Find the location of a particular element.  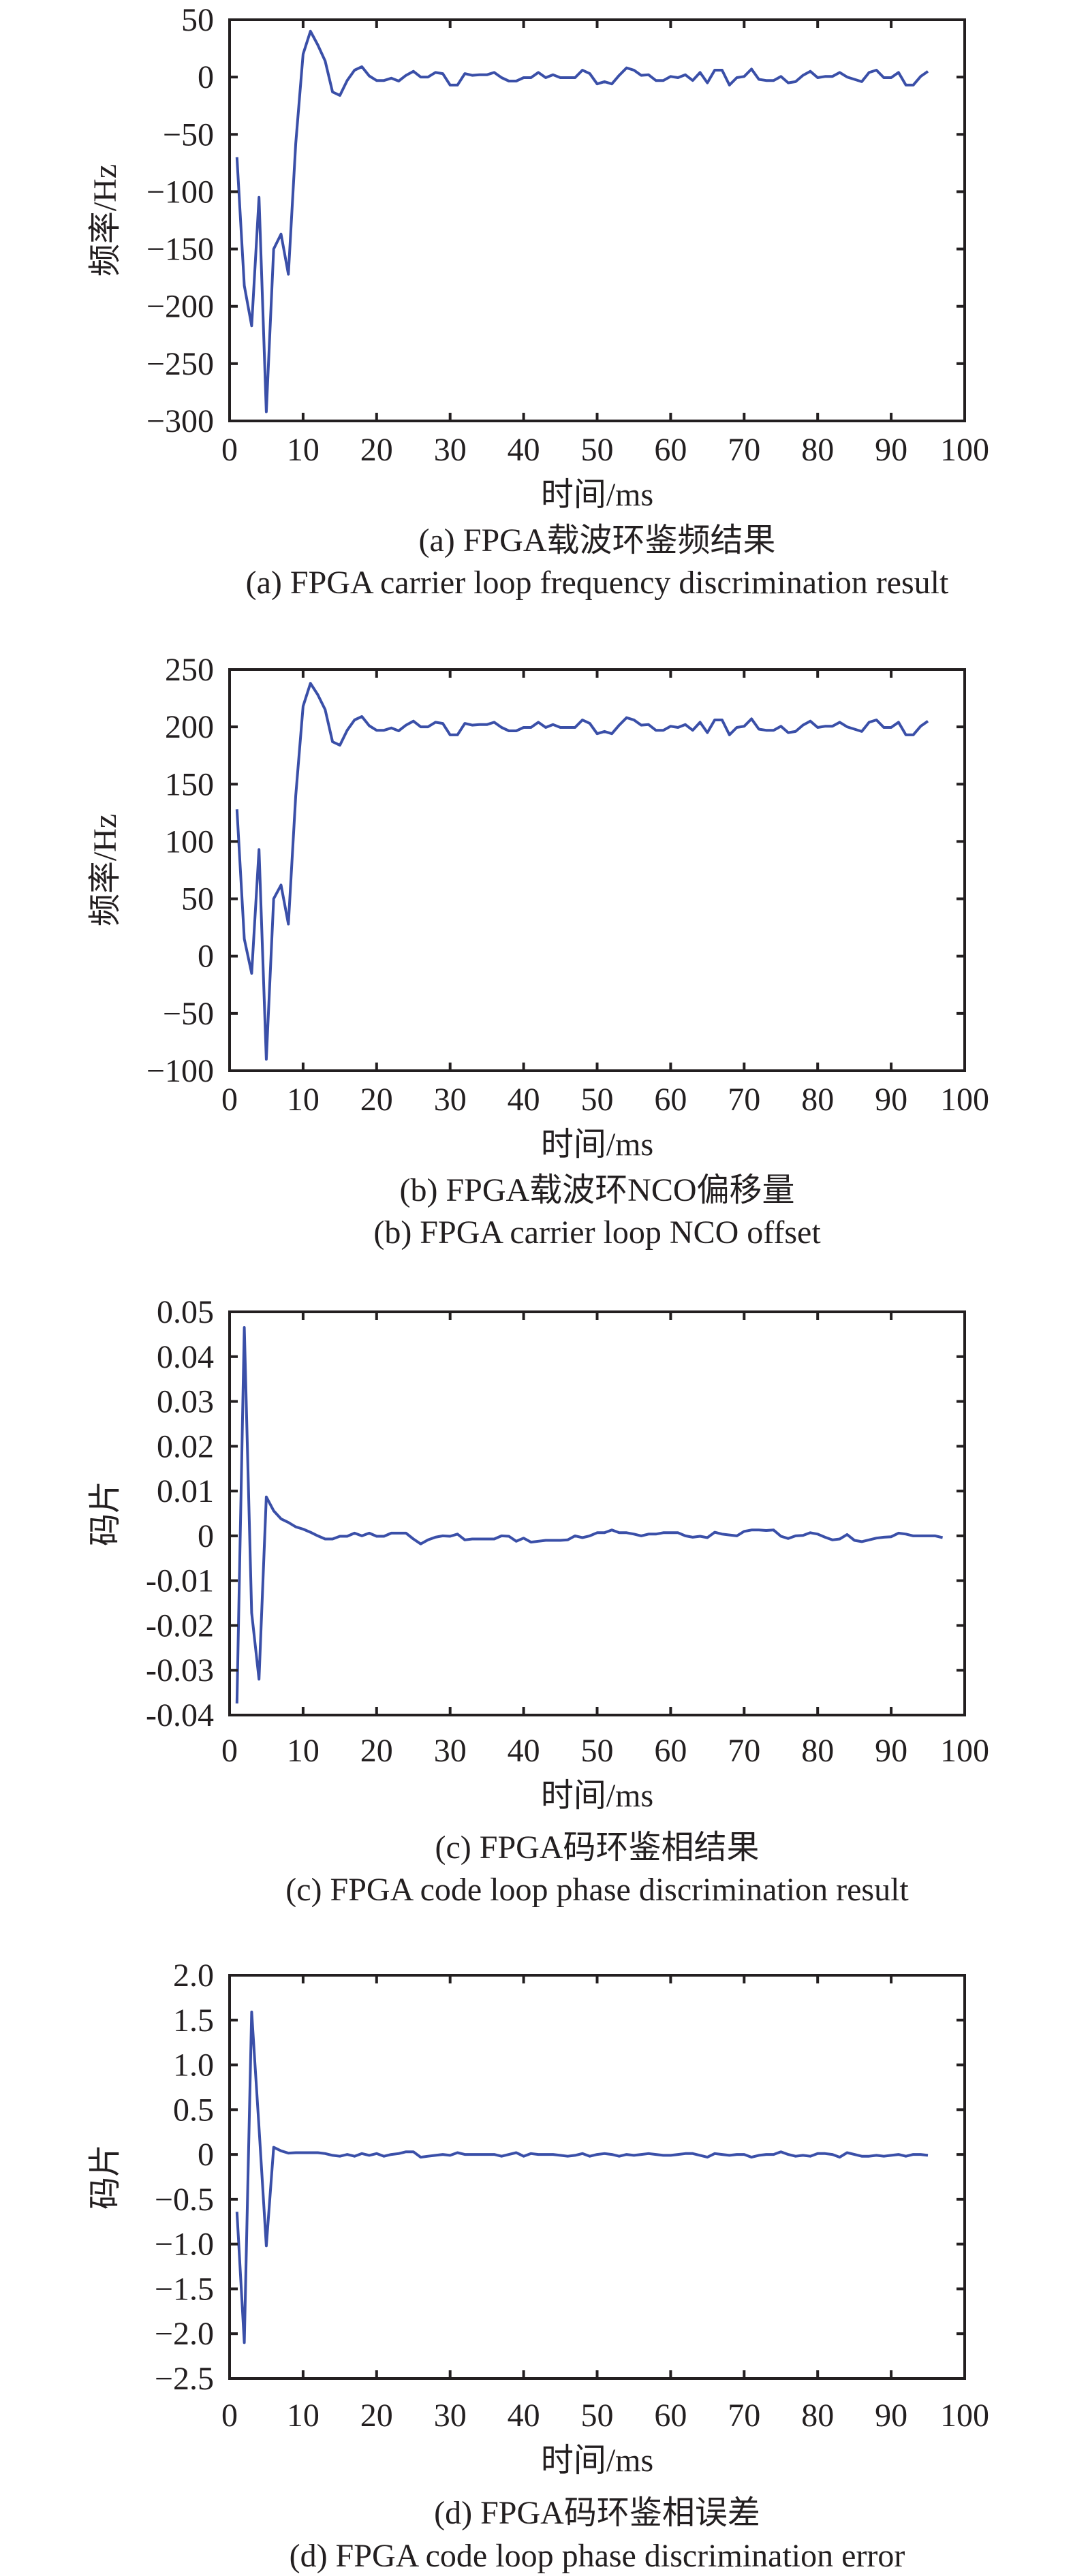

y-tick-label: 200 is located at coordinates (189, 727).